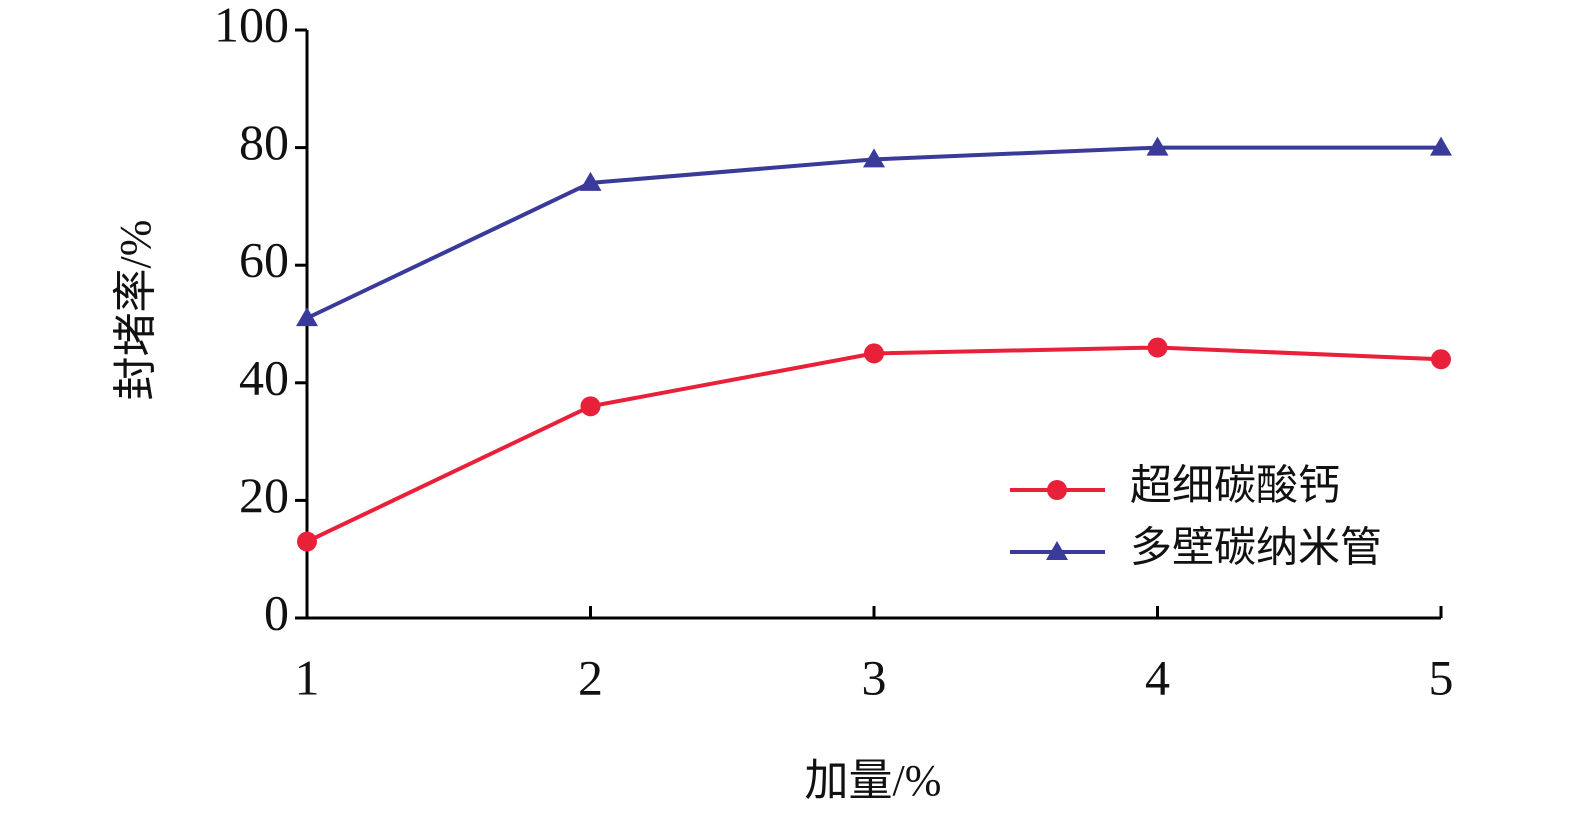  Describe the element at coordinates (1157, 677) in the screenshot. I see `x-tick-label: 4` at that location.